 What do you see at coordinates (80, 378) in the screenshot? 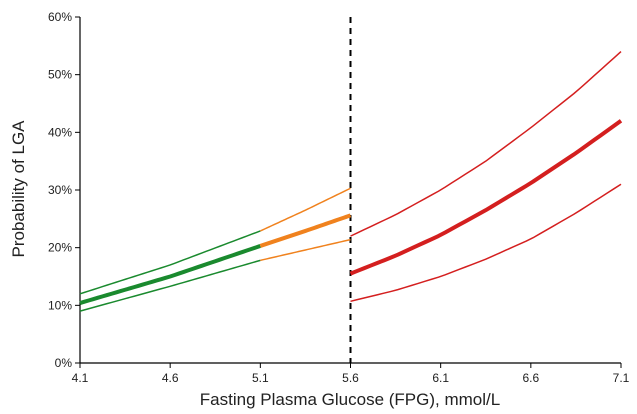
I see `x-tick-label: 4.1` at bounding box center [80, 378].